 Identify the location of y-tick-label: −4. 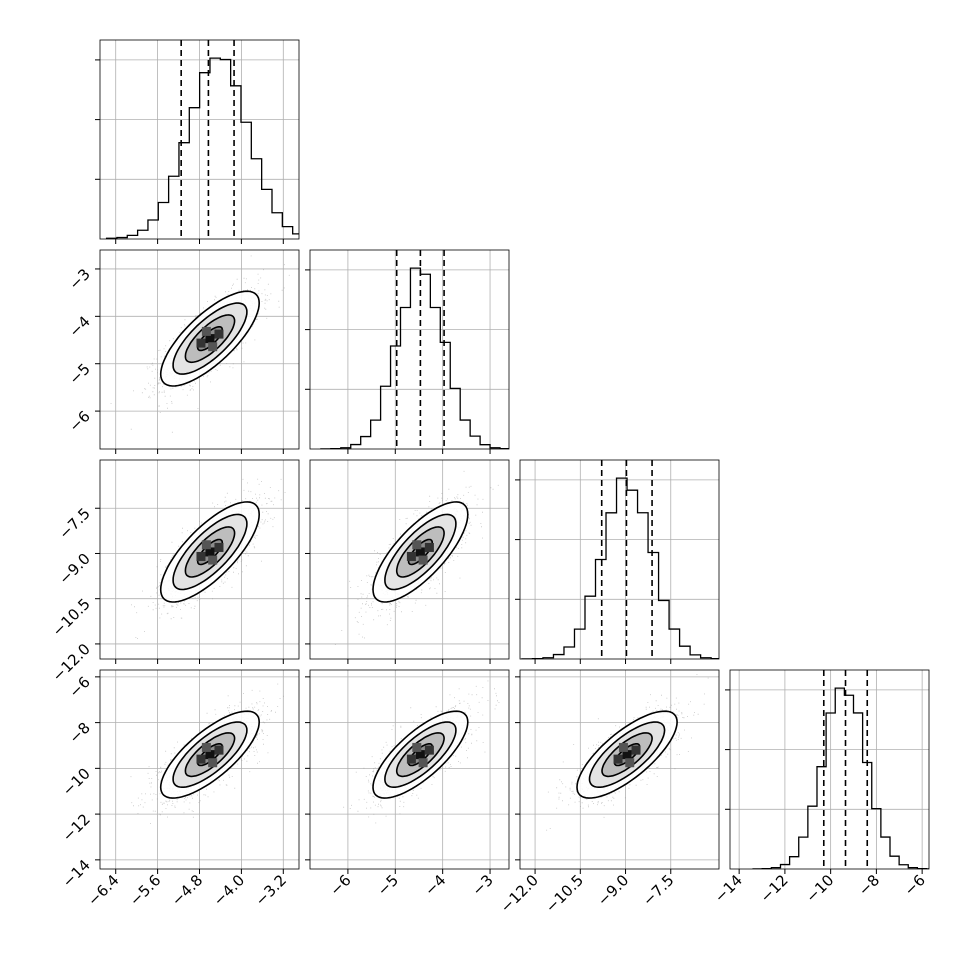
(79, 326).